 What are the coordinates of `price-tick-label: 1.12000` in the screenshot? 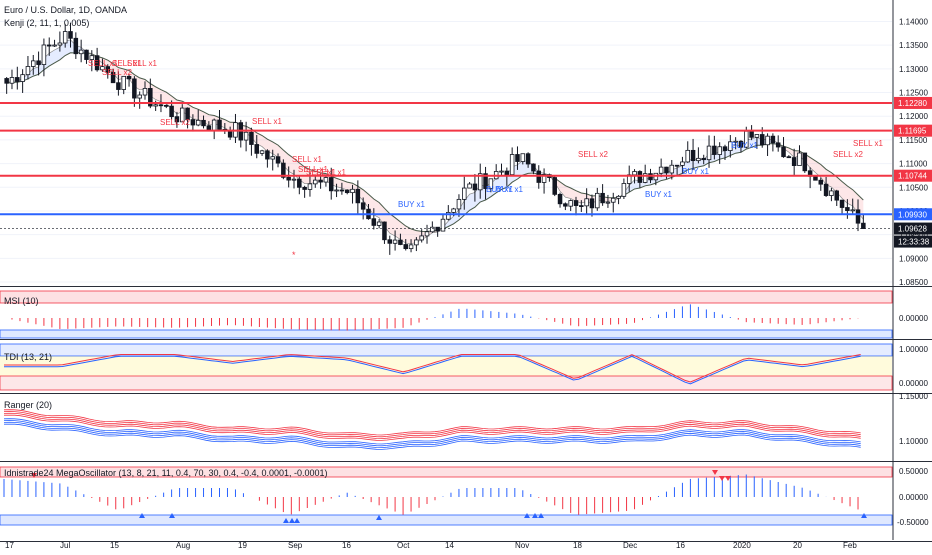 It's located at (913, 116).